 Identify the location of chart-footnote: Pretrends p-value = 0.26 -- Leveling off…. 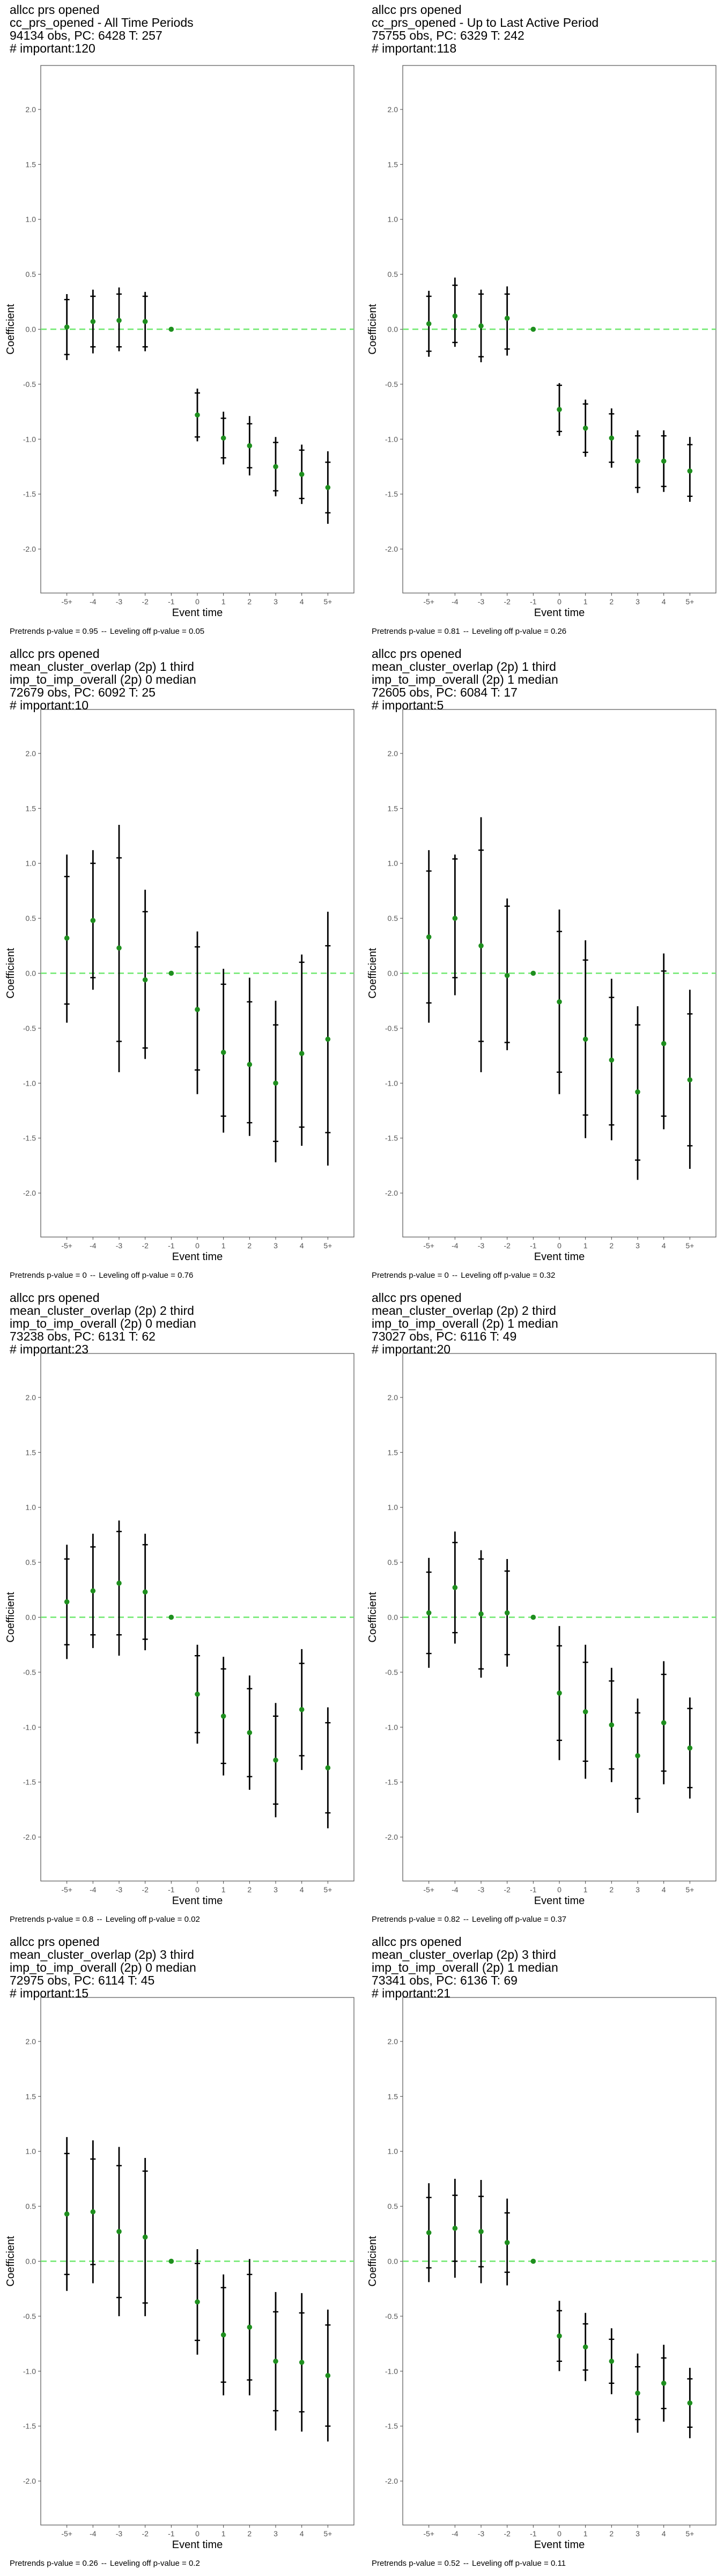
(105, 2563).